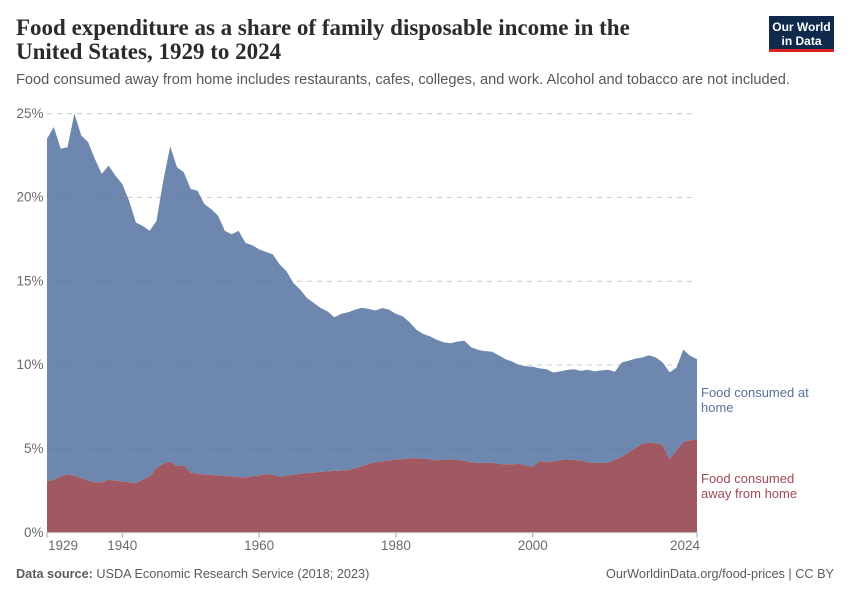 The image size is (850, 600). I want to click on svg-text: 1929, so click(63, 545).